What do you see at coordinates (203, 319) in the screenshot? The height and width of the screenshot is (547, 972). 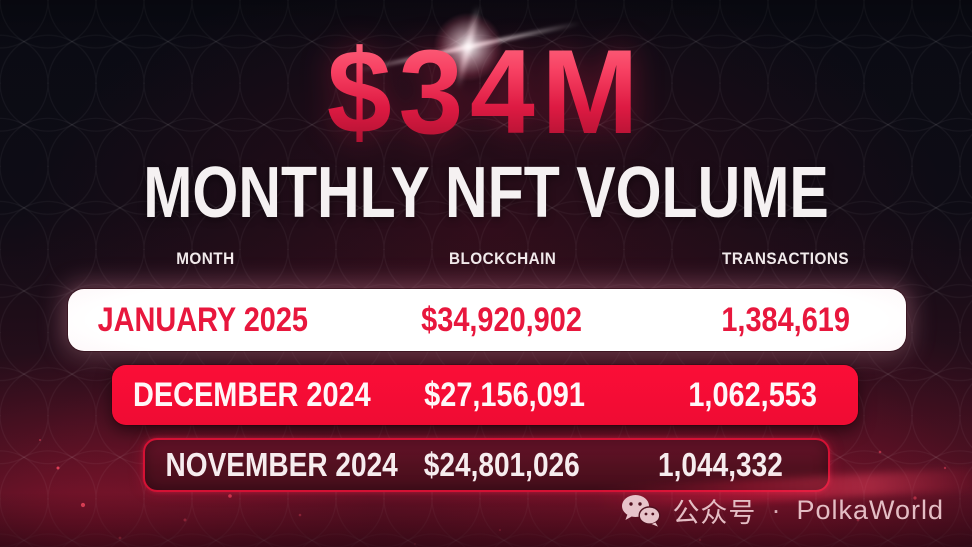 I see `month-cell: JANUARY 2025` at bounding box center [203, 319].